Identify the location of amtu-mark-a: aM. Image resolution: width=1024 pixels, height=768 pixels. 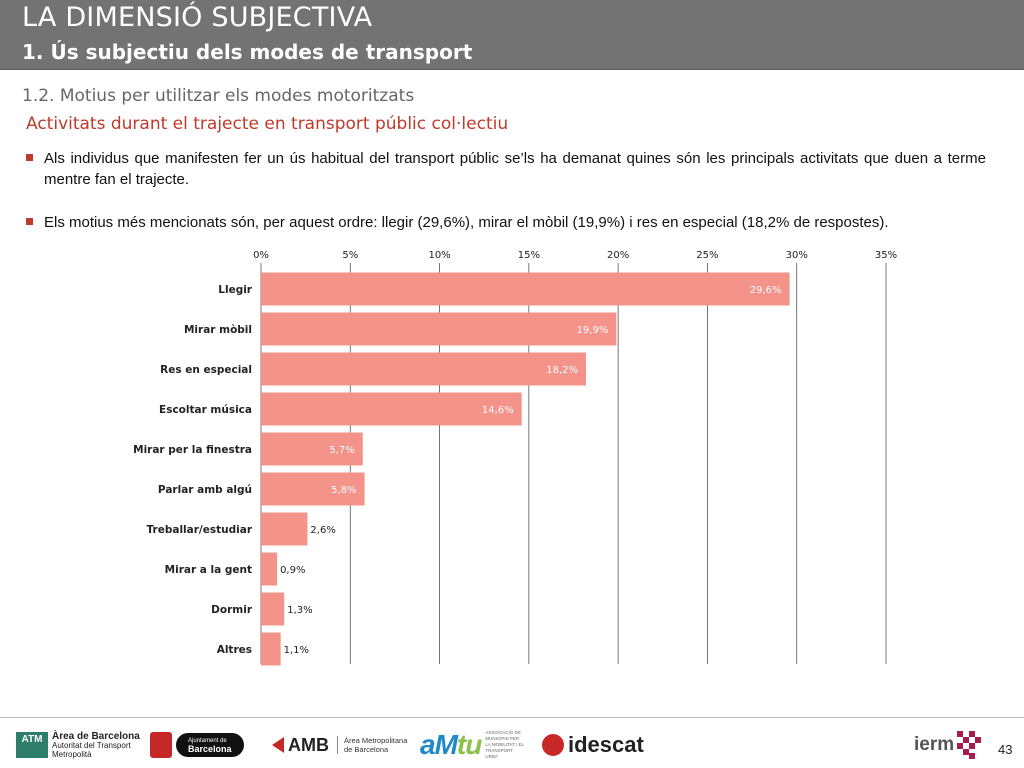
(439, 744).